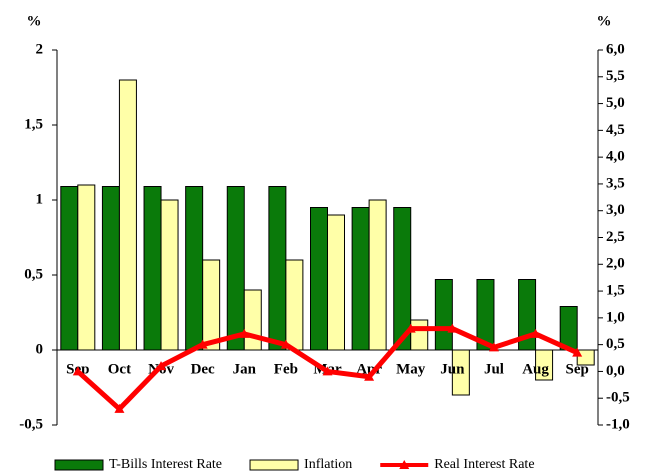 Image resolution: width=645 pixels, height=472 pixels. I want to click on legend-label: Real Interest Rate, so click(484, 464).